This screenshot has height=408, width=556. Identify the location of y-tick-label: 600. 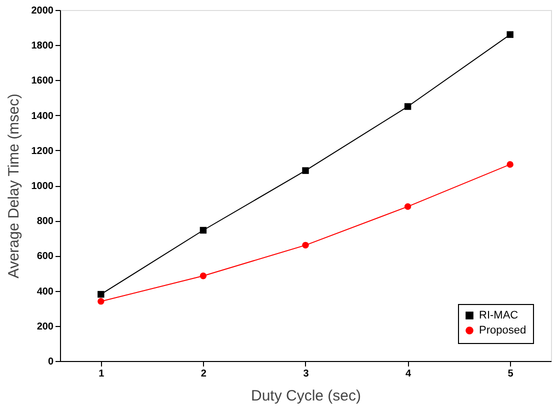
(45, 256).